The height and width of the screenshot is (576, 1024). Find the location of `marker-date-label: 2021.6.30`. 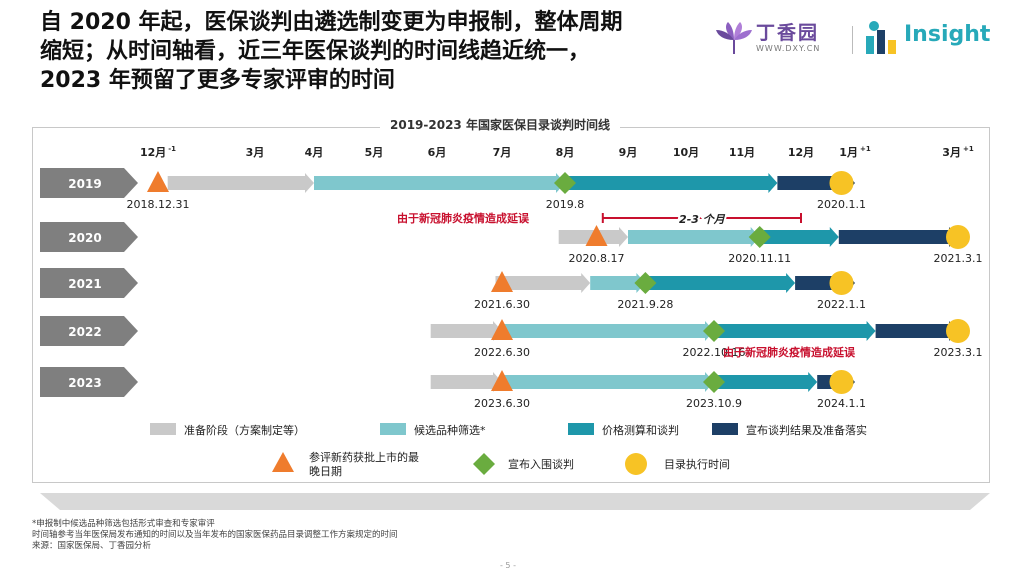

marker-date-label: 2021.6.30 is located at coordinates (502, 304).